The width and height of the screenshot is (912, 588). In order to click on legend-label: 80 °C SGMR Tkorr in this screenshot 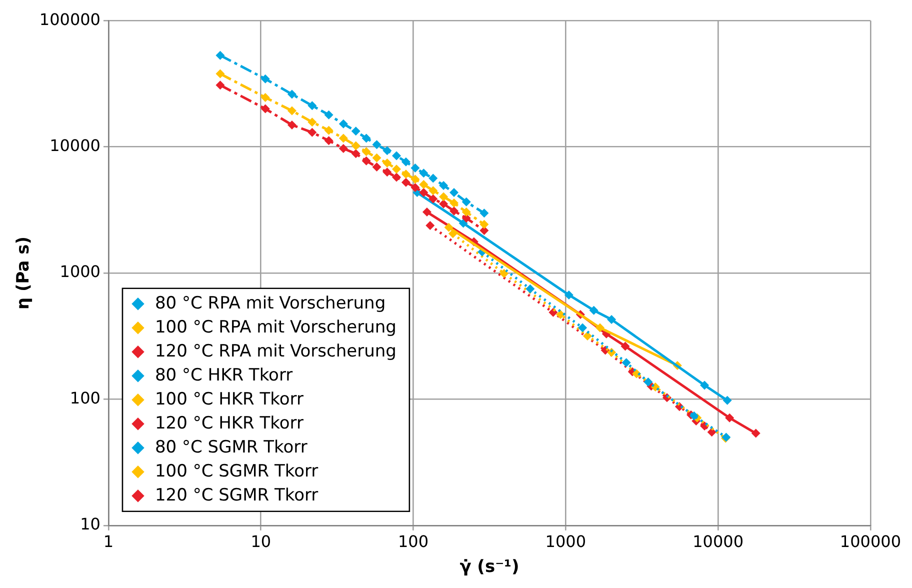, I will do `click(231, 447)`.